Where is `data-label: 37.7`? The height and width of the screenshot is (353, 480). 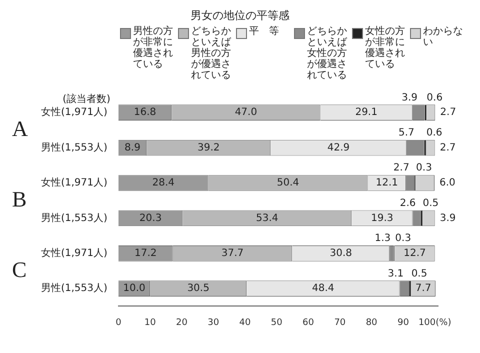 data-label: 37.7 is located at coordinates (232, 253).